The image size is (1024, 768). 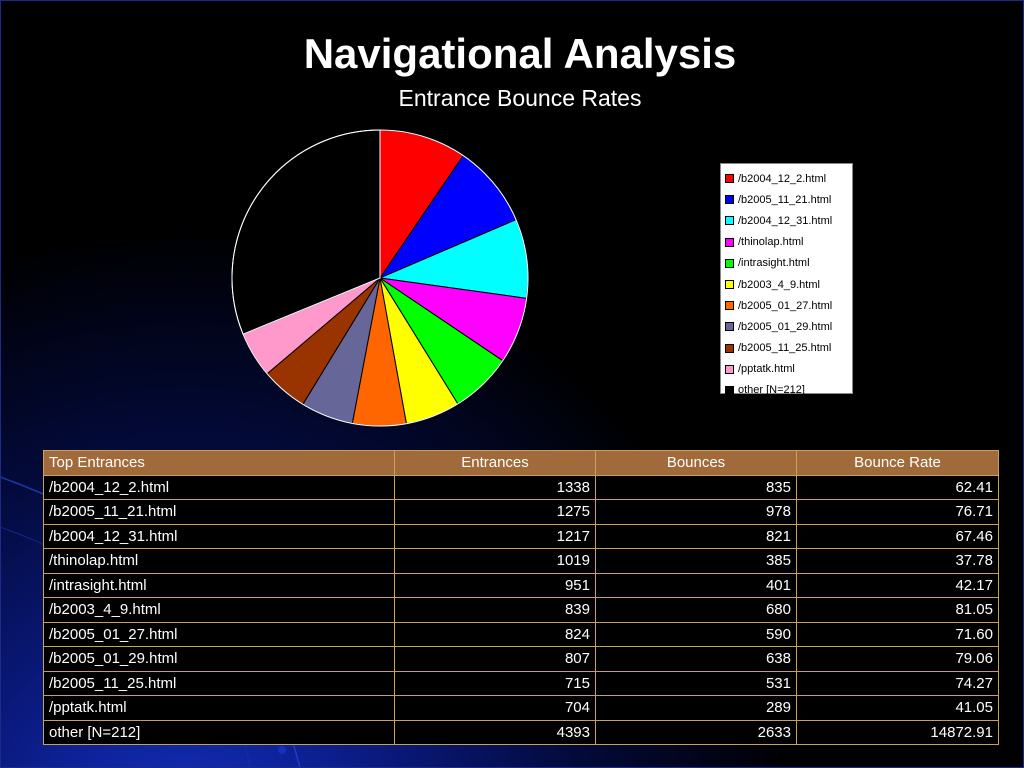 I want to click on table-row: other [N=212] 4393 2633 14872.91, so click(x=521, y=732).